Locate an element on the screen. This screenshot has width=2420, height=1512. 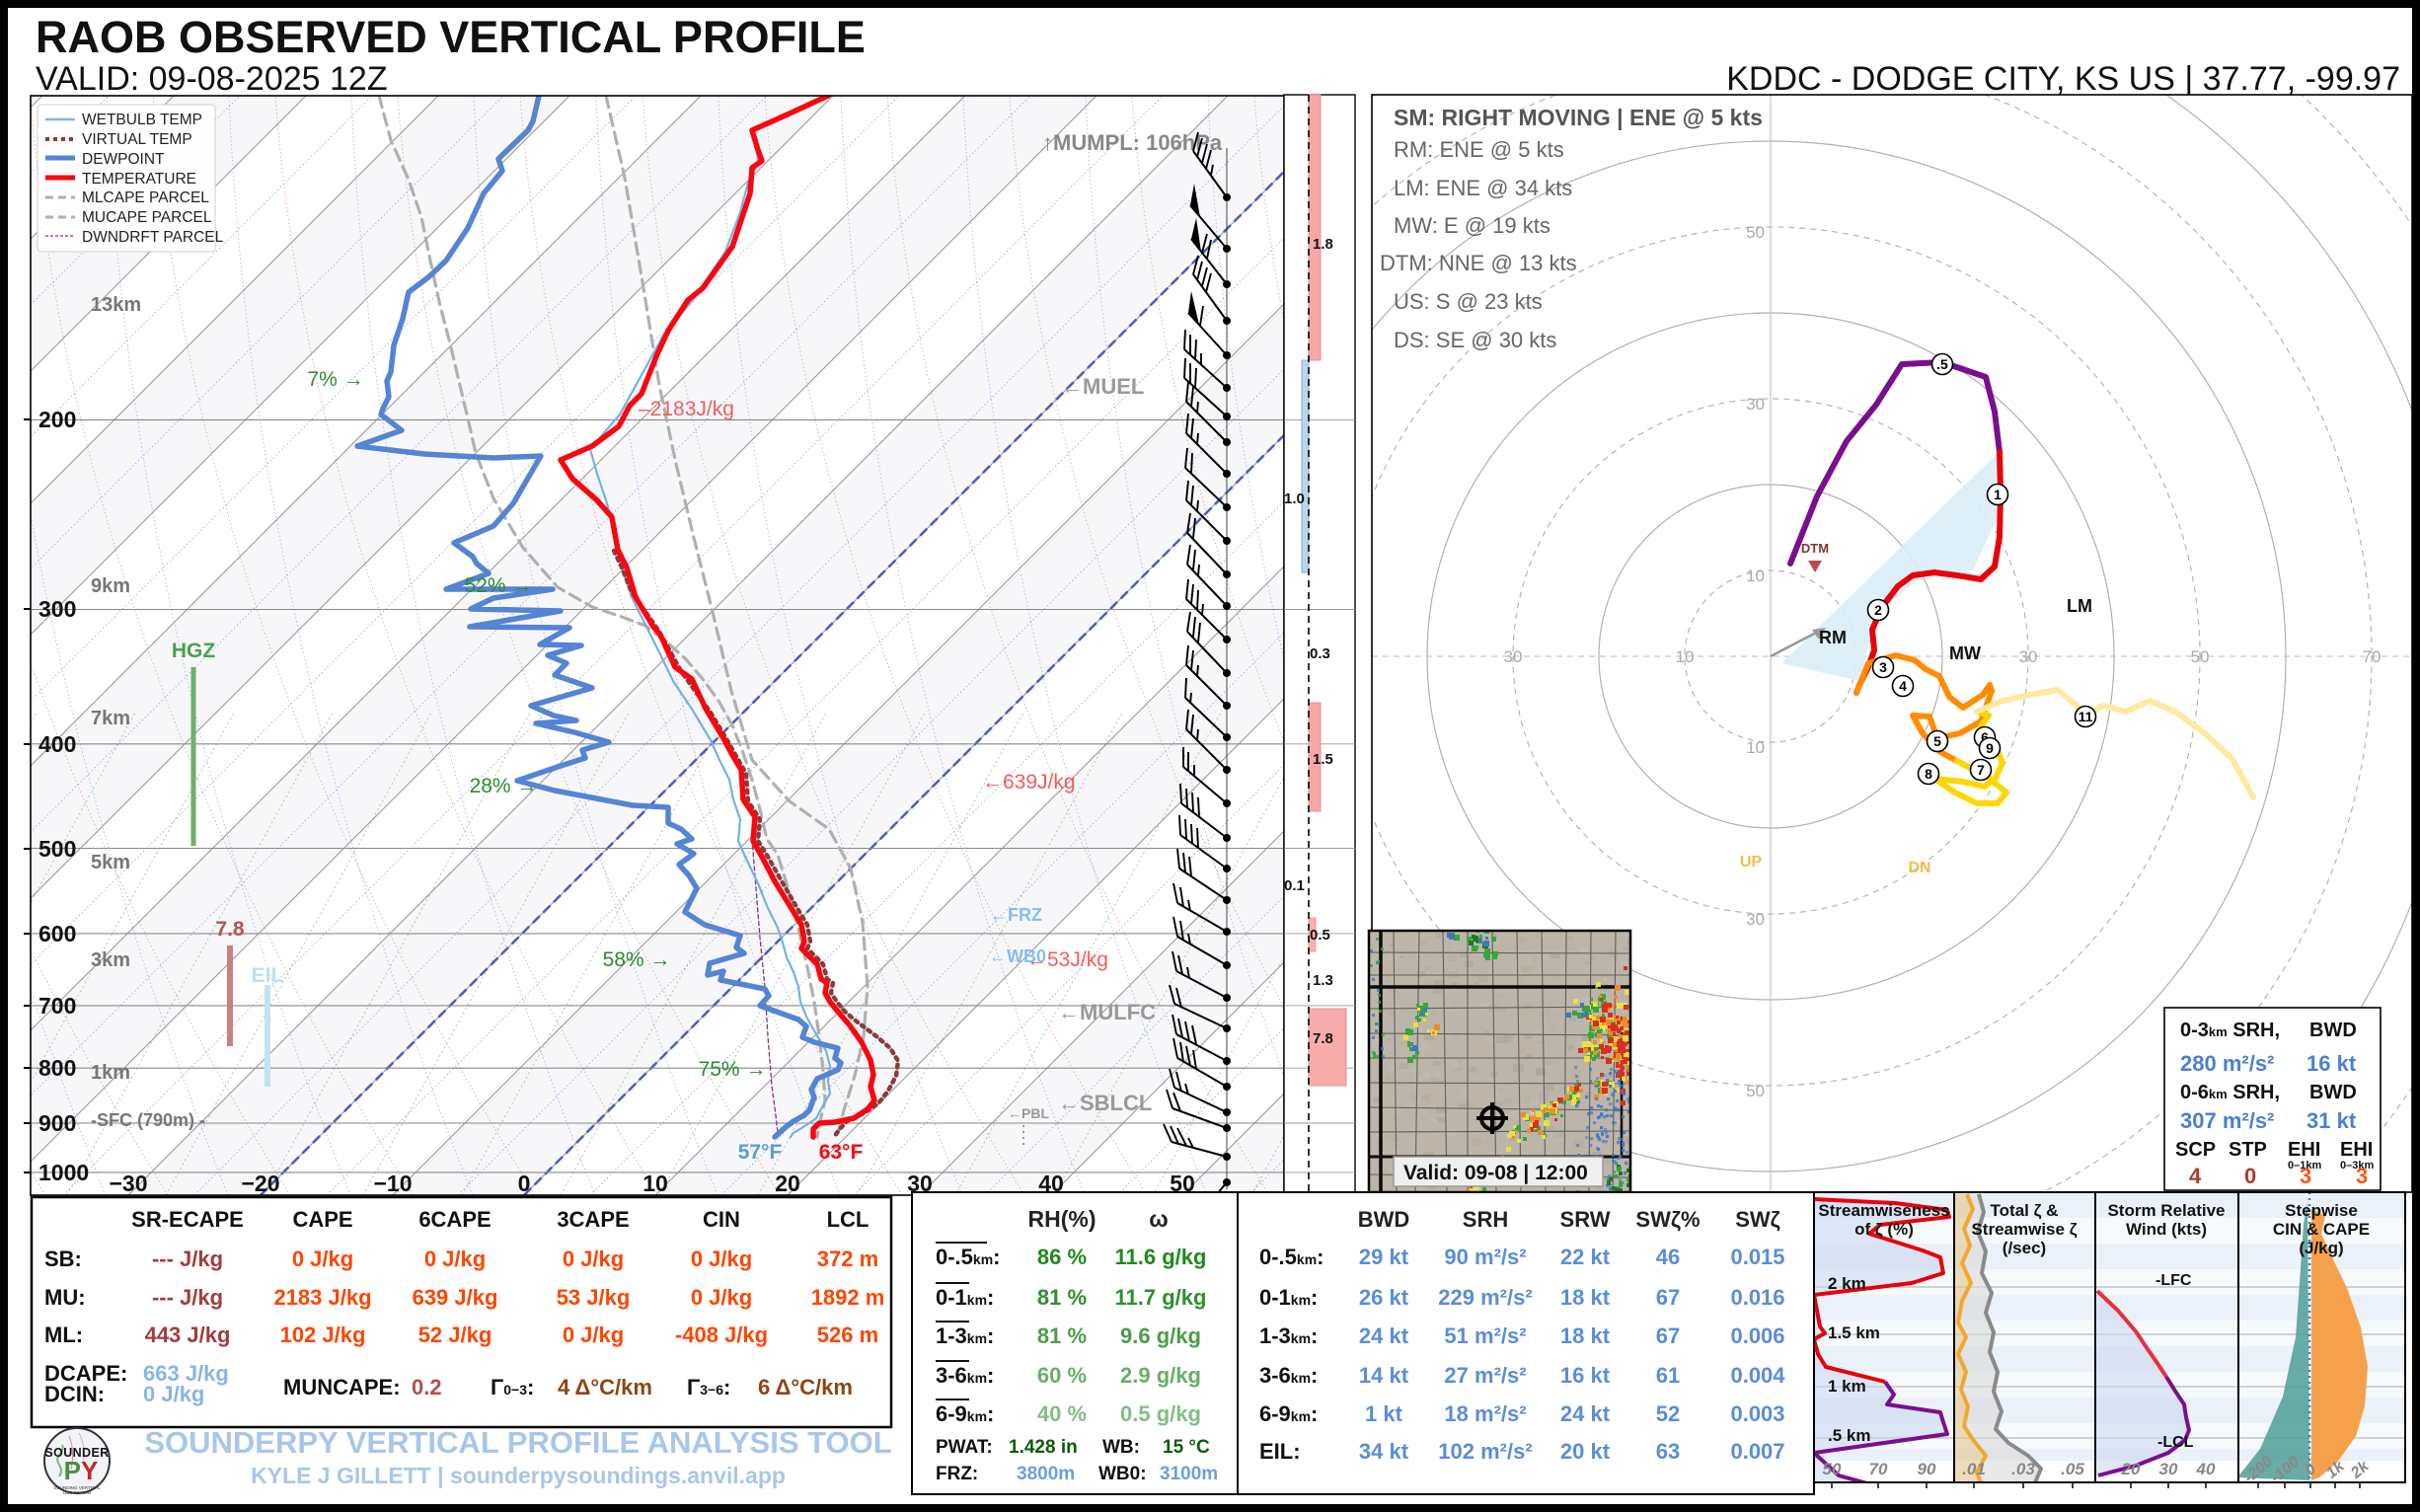
svg-text: SCP is located at coordinates (2195, 1150).